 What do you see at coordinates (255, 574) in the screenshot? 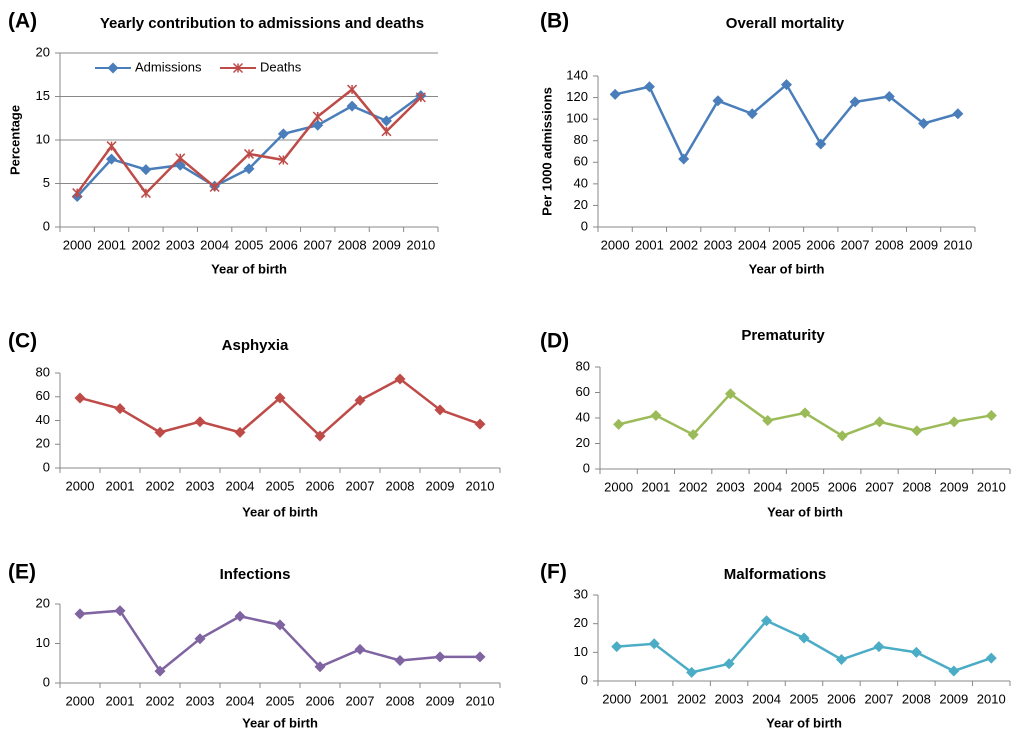
I see `chart-title: Infections` at bounding box center [255, 574].